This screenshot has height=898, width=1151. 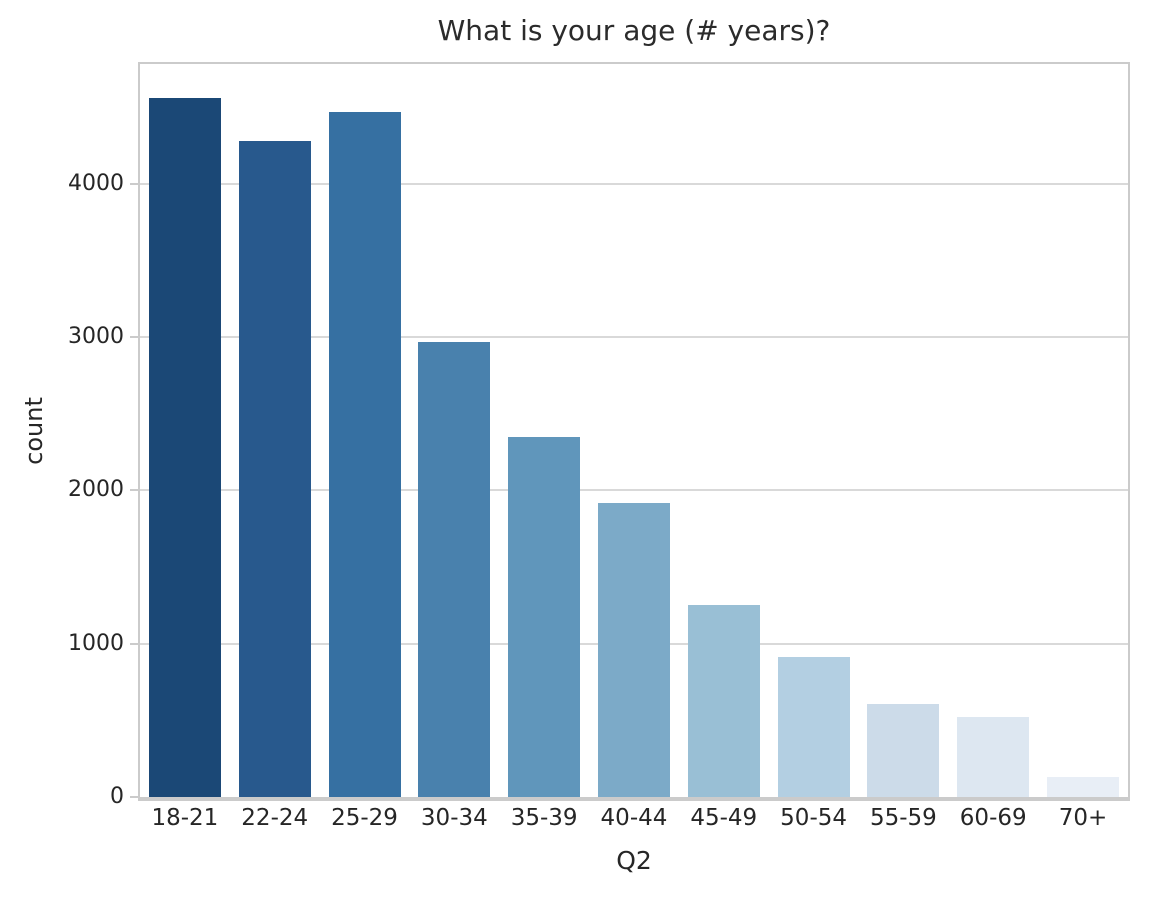 I want to click on x-axis-label: Q2, so click(x=634, y=860).